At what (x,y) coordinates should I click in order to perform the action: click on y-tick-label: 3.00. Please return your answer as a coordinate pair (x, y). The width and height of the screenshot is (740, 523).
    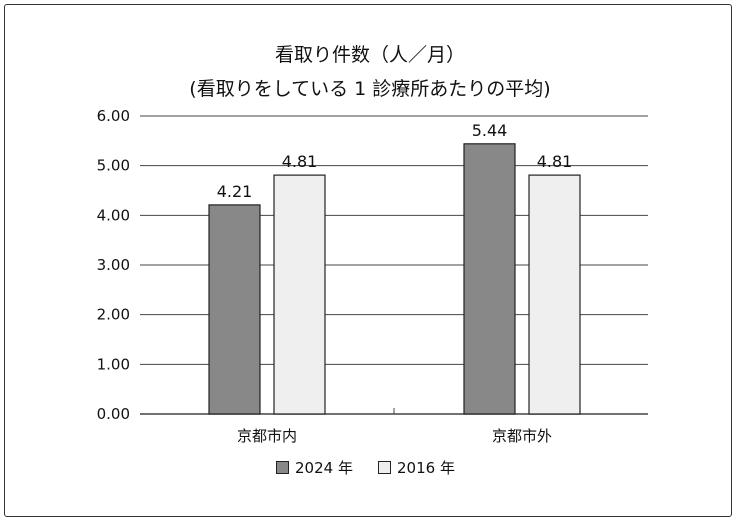
    Looking at the image, I should click on (113, 265).